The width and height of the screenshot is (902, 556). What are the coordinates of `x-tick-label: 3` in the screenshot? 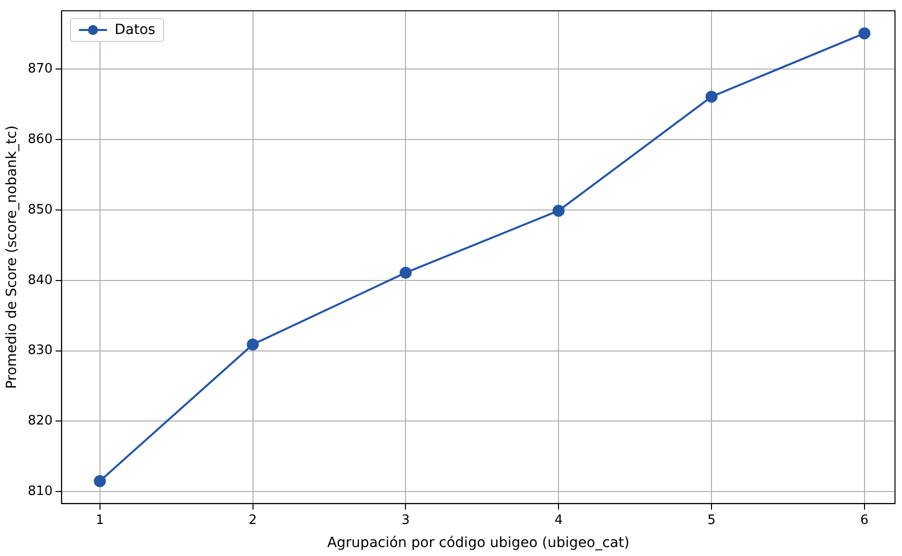 It's located at (406, 520).